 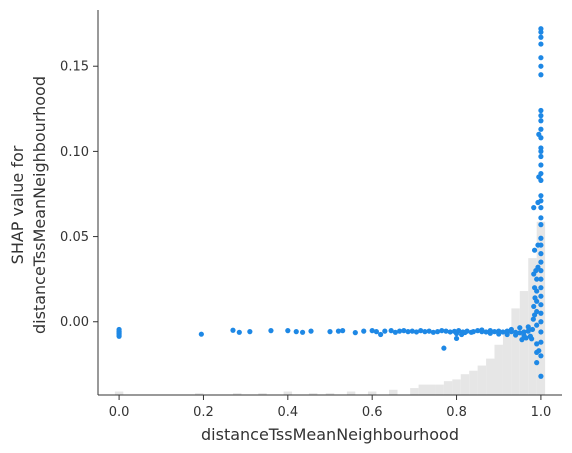 I want to click on y-axis-label-line-2: distanceTssMeanNeighbourhood, so click(x=39, y=205).